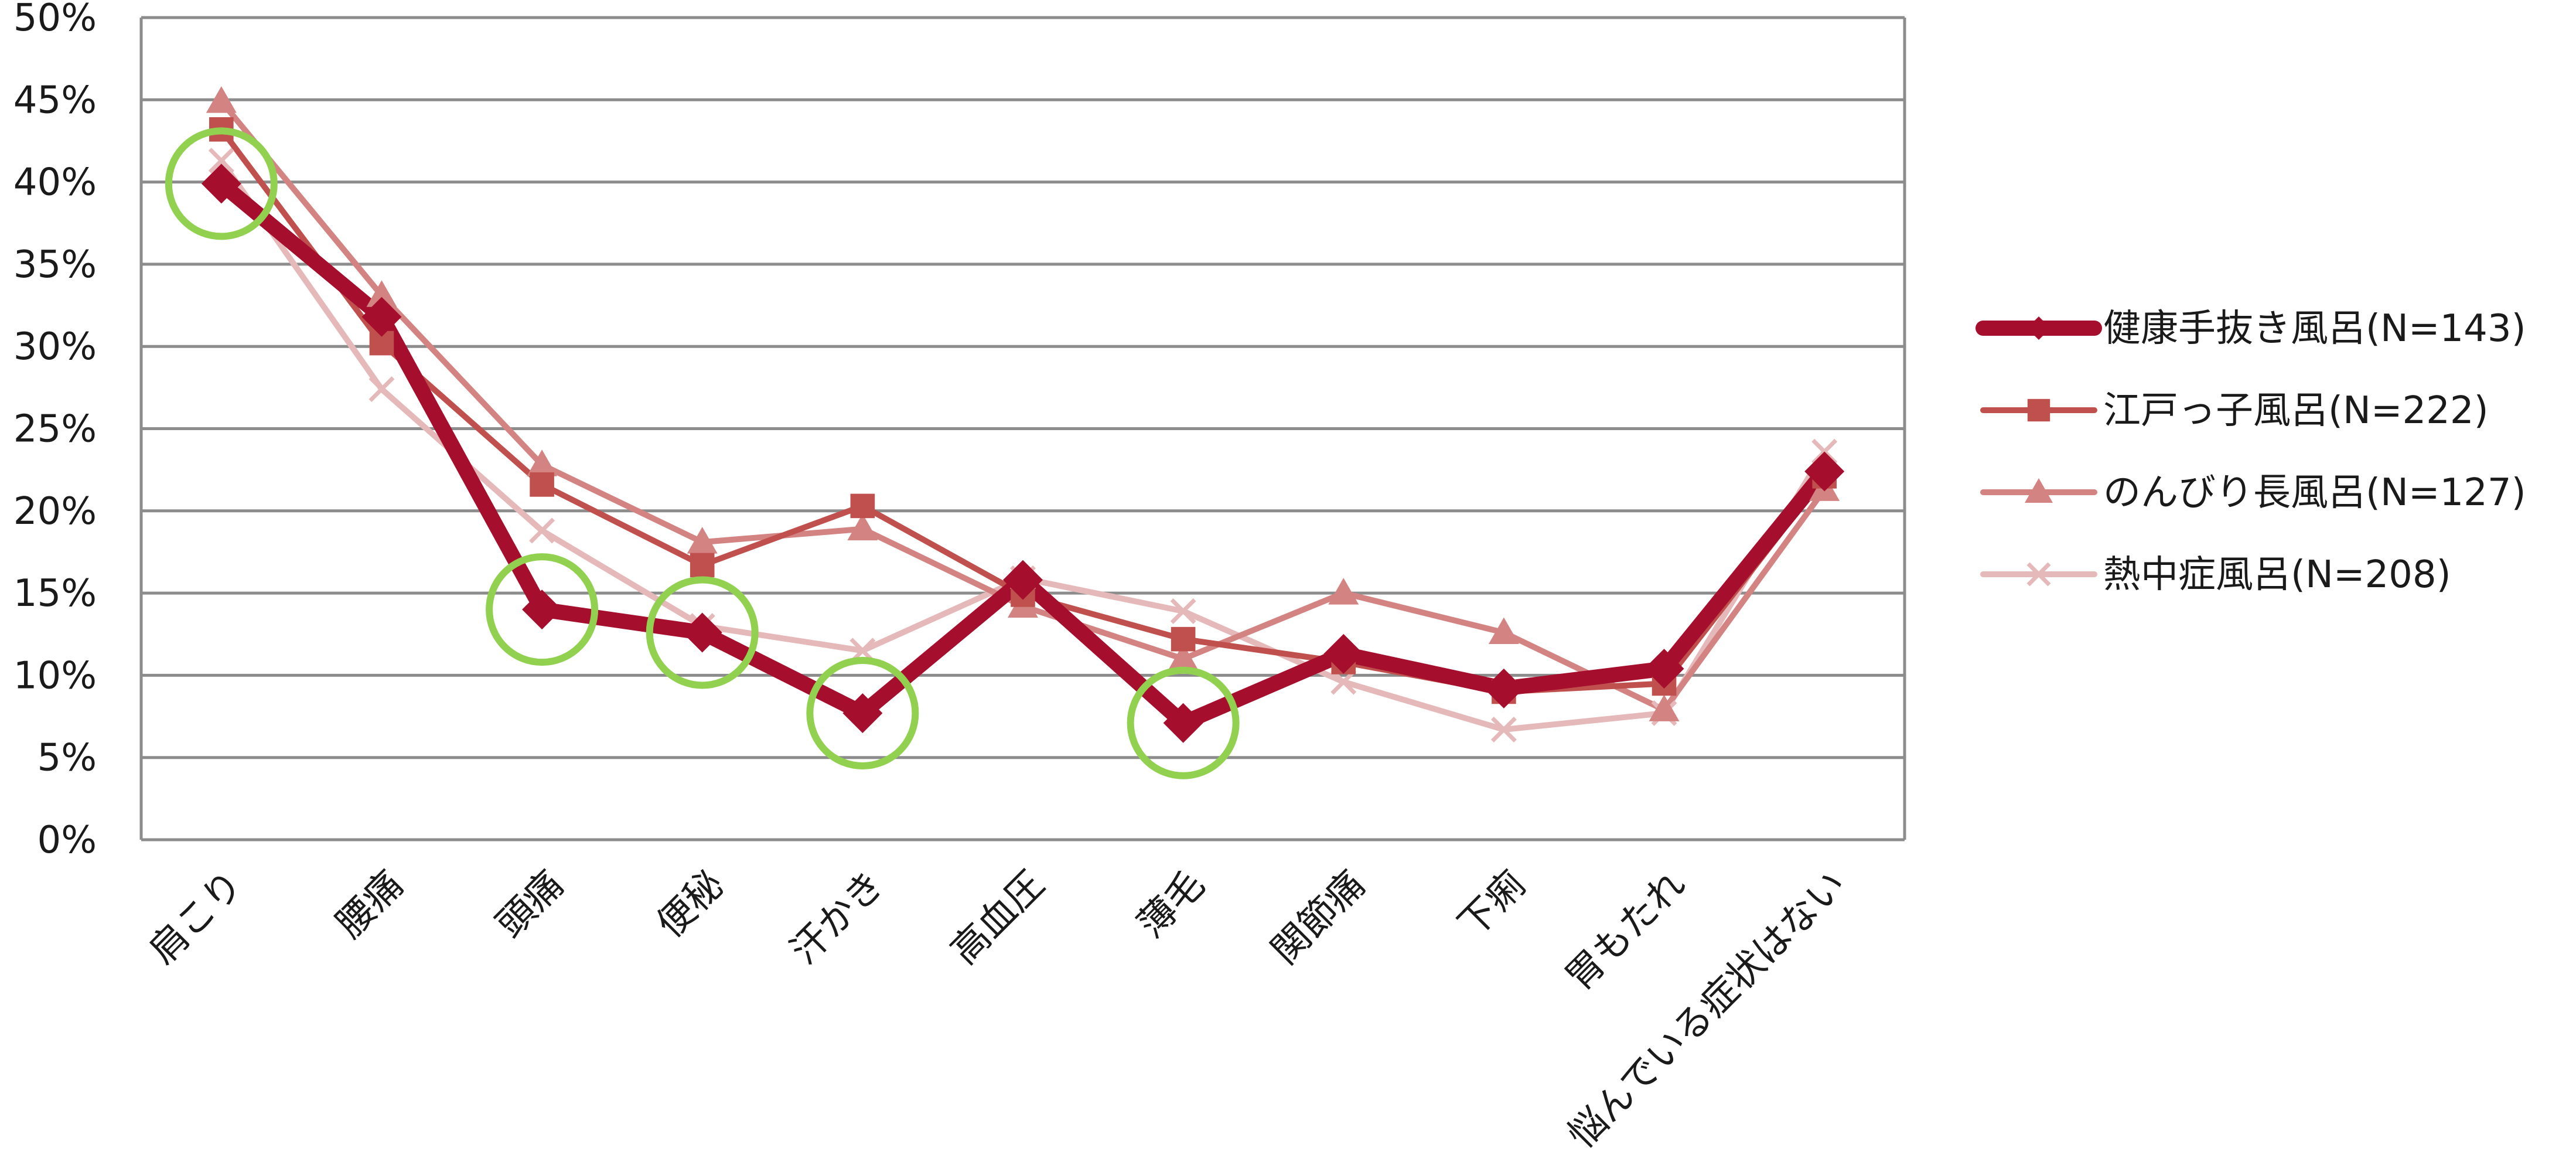 The height and width of the screenshot is (1172, 2576). Describe the element at coordinates (370, 904) in the screenshot. I see `x-tick-label: 腰痛` at that location.